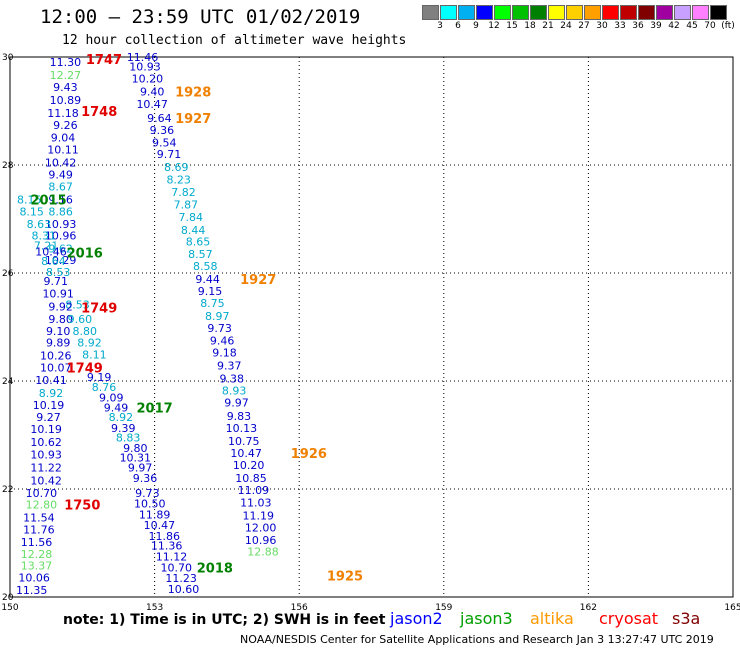 This screenshot has width=740, height=650. What do you see at coordinates (494, 26) in the screenshot?
I see `legend-label: 12` at bounding box center [494, 26].